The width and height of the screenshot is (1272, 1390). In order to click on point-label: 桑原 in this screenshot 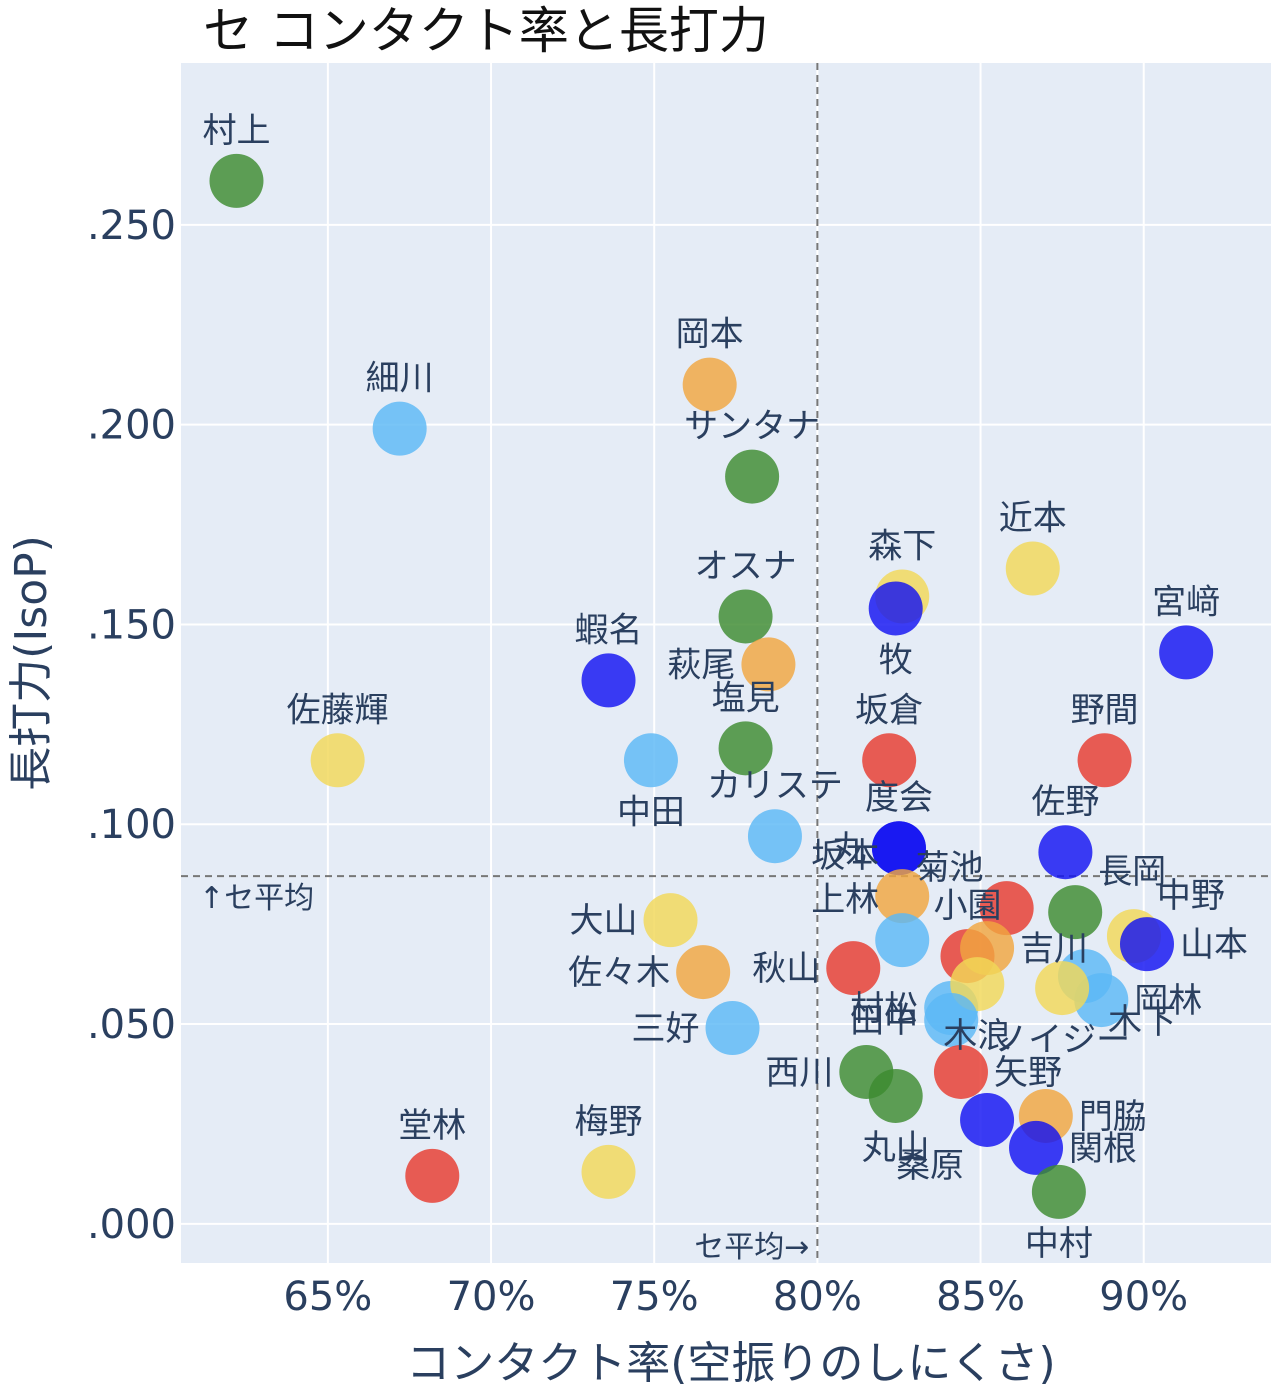, I will do `click(930, 1166)`.